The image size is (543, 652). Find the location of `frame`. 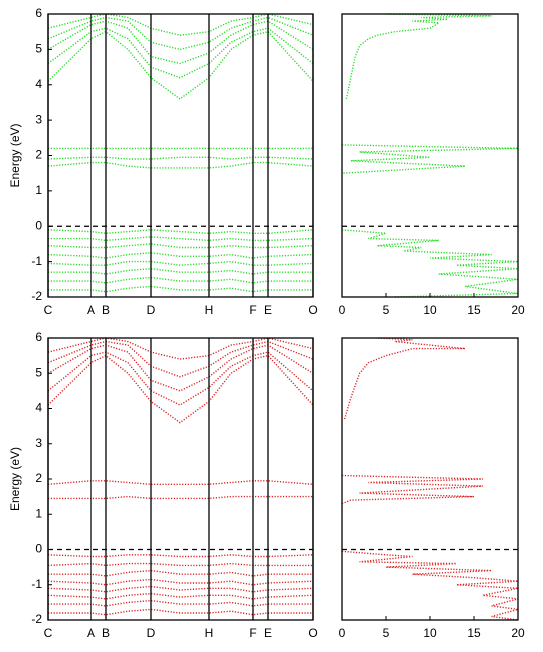

frame is located at coordinates (430, 479).